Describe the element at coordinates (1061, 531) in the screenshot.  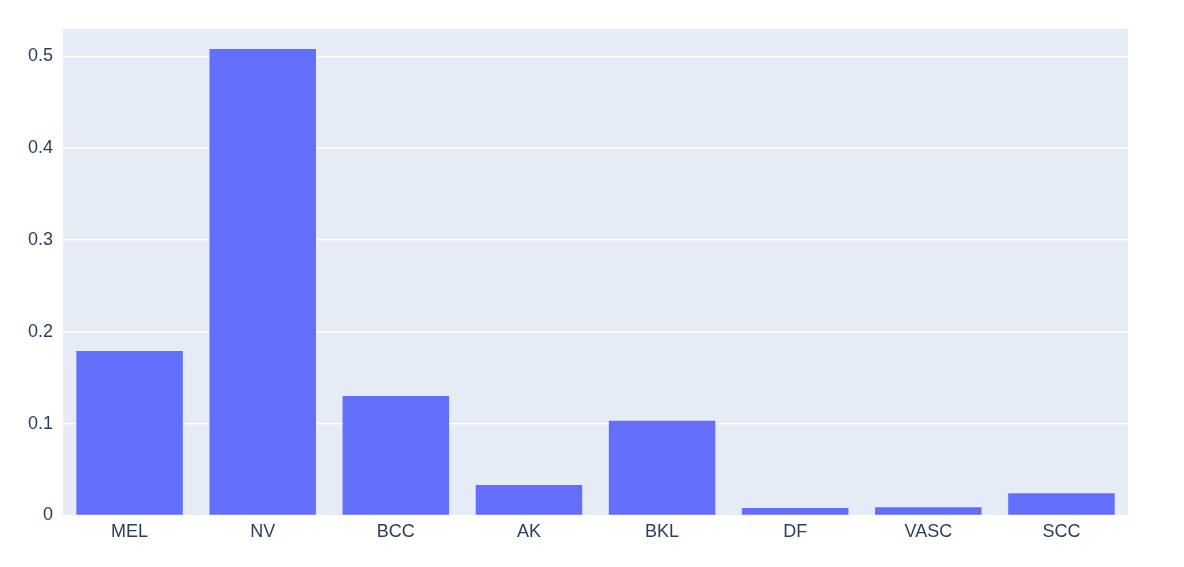
I see `x-tick-label: SCC` at that location.